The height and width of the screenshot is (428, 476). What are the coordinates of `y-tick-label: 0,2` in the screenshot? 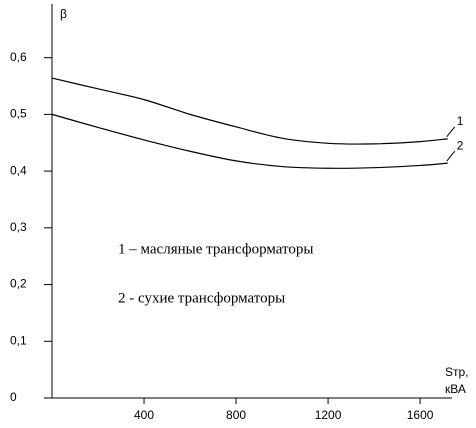 It's located at (18, 284).